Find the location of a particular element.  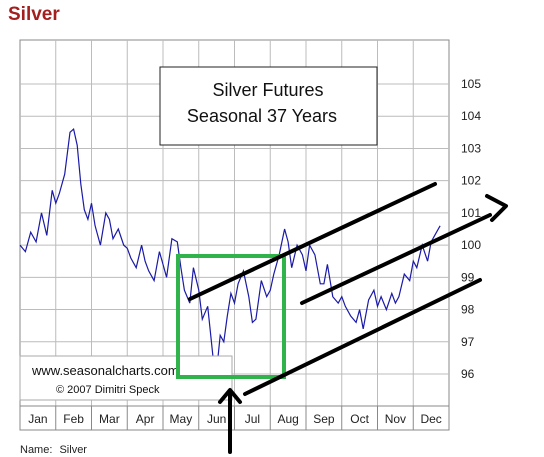

trend-line-upper is located at coordinates (312, 241).